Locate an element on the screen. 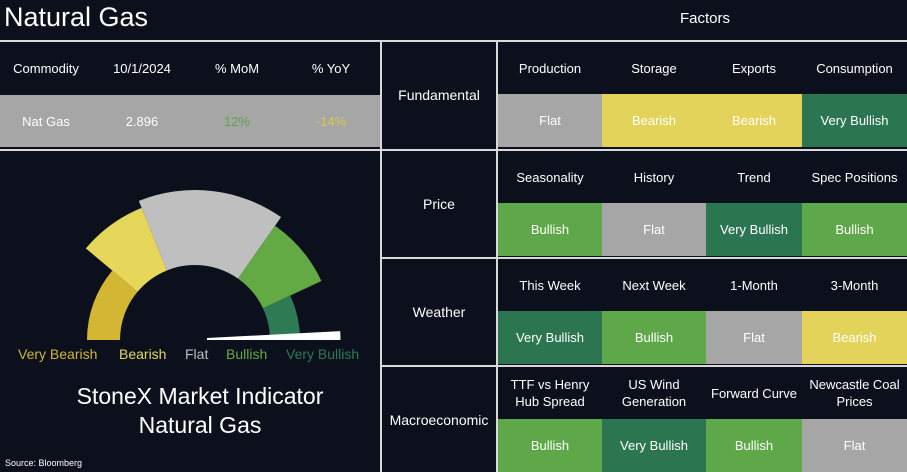  gauge-segment-bearish is located at coordinates (126, 249).